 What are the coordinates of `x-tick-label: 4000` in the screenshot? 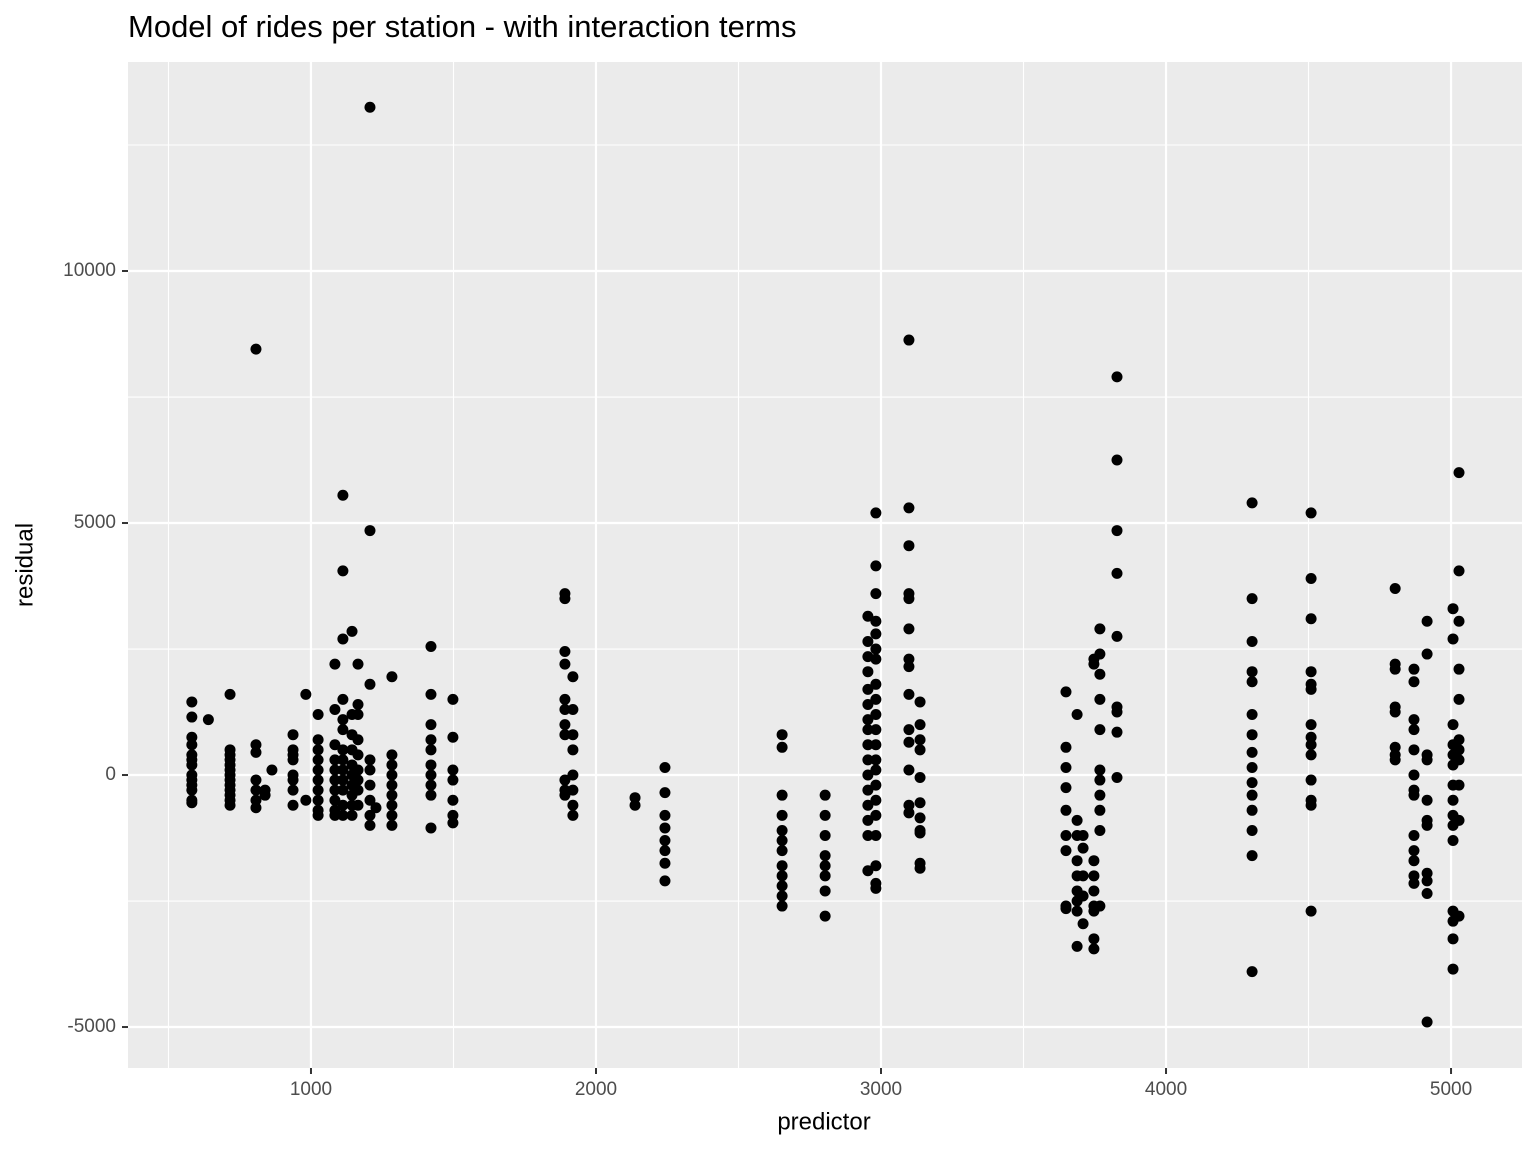 It's located at (1166, 1089).